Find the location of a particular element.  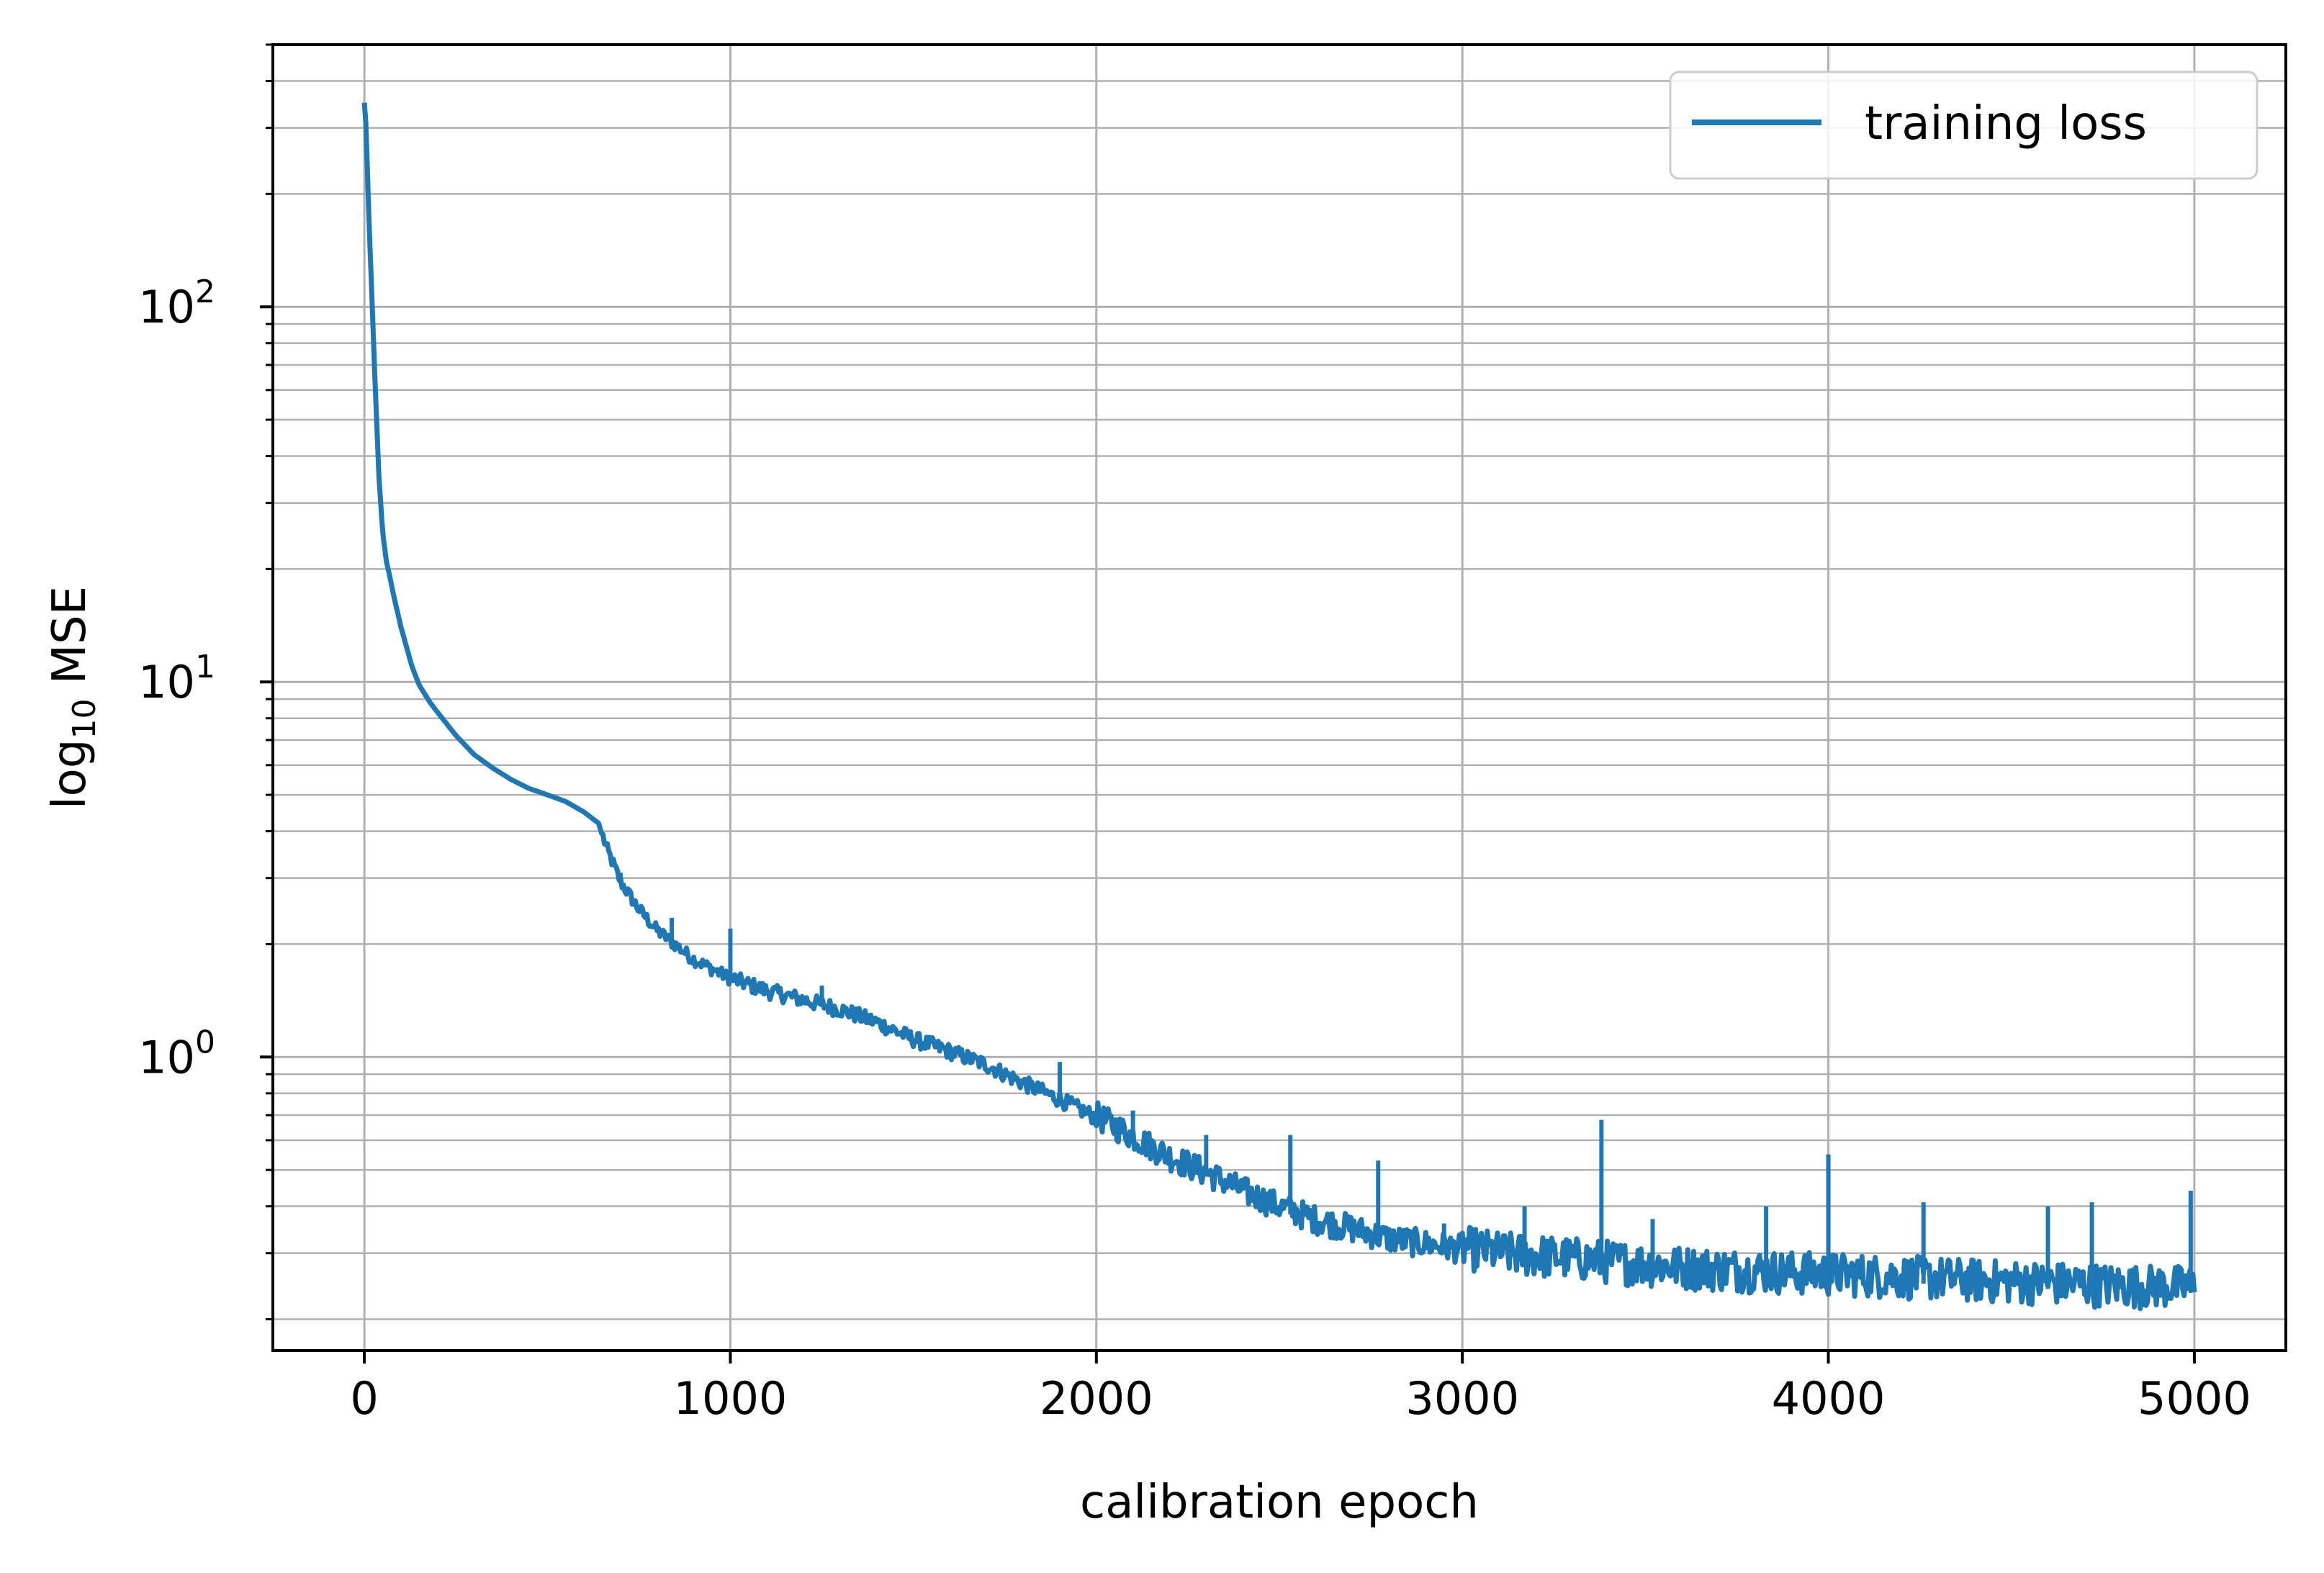

y-axis-label: log10 MSE is located at coordinates (73, 697).